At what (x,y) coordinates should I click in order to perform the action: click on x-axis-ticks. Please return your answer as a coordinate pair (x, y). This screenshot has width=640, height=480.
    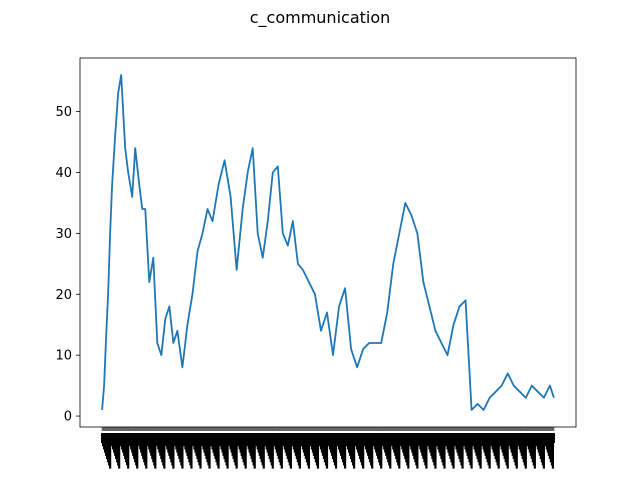
    Looking at the image, I should click on (328, 429).